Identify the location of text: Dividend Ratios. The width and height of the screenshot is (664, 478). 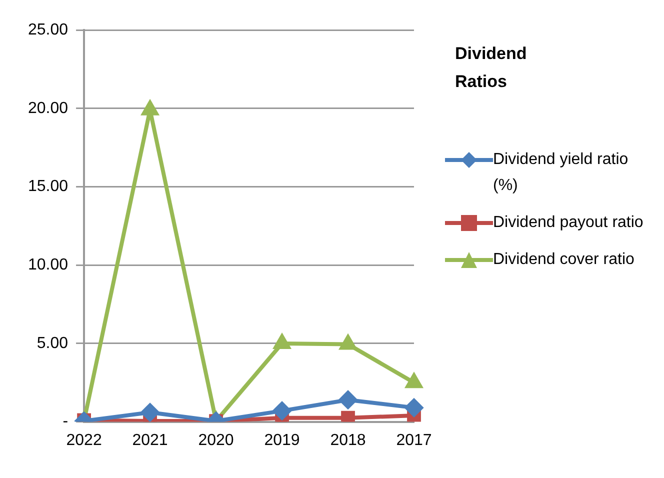
(491, 68).